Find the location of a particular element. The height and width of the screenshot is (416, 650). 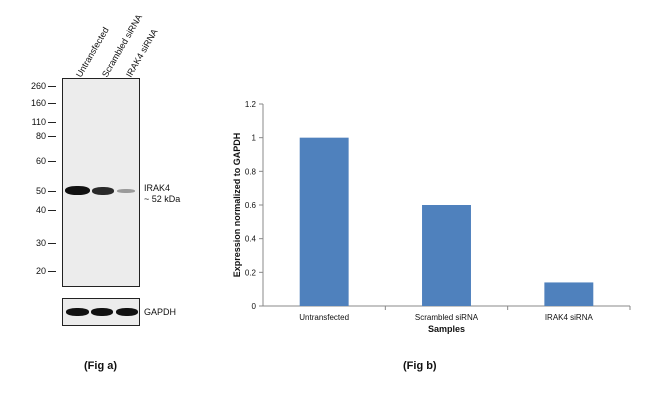

x-tick-label: Untransfected is located at coordinates (324, 317).